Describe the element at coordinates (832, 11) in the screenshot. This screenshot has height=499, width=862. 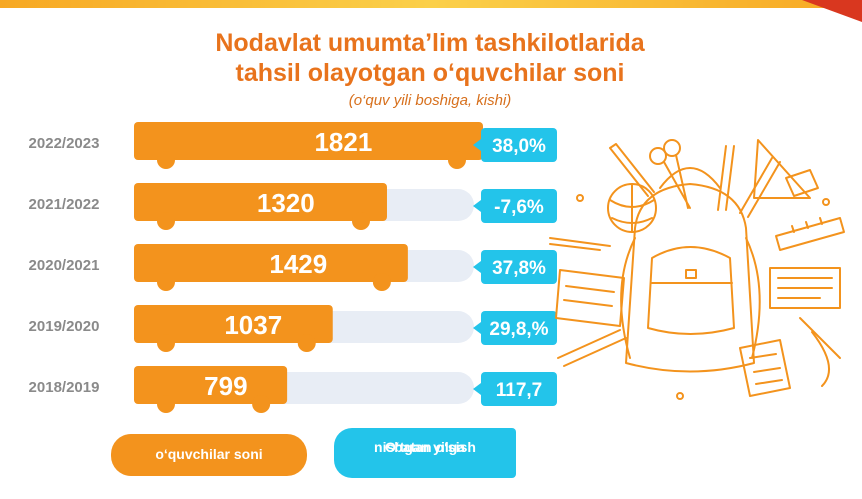
I see `book-corner-icon` at that location.